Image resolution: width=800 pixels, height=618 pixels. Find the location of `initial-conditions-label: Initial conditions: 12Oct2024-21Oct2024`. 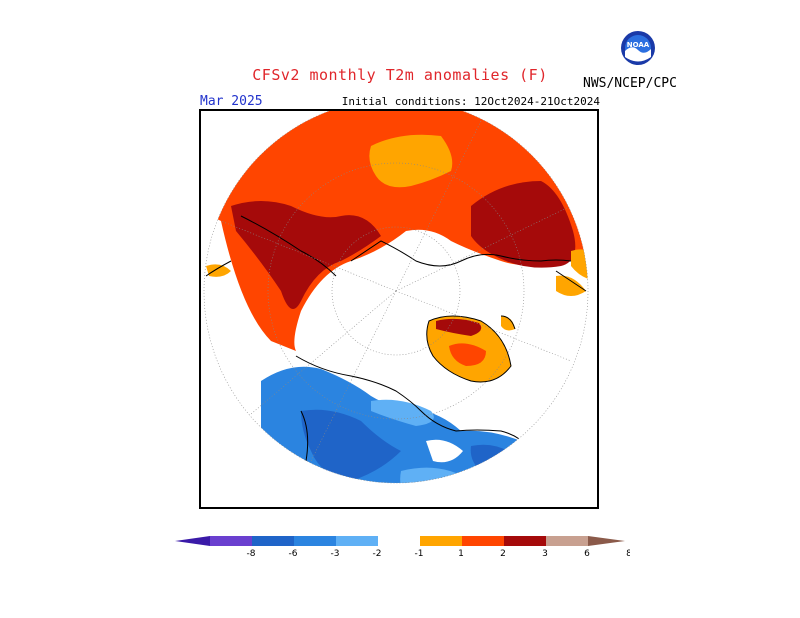

initial-conditions-label: Initial conditions: 12Oct2024-21Oct2024 is located at coordinates (470, 101).